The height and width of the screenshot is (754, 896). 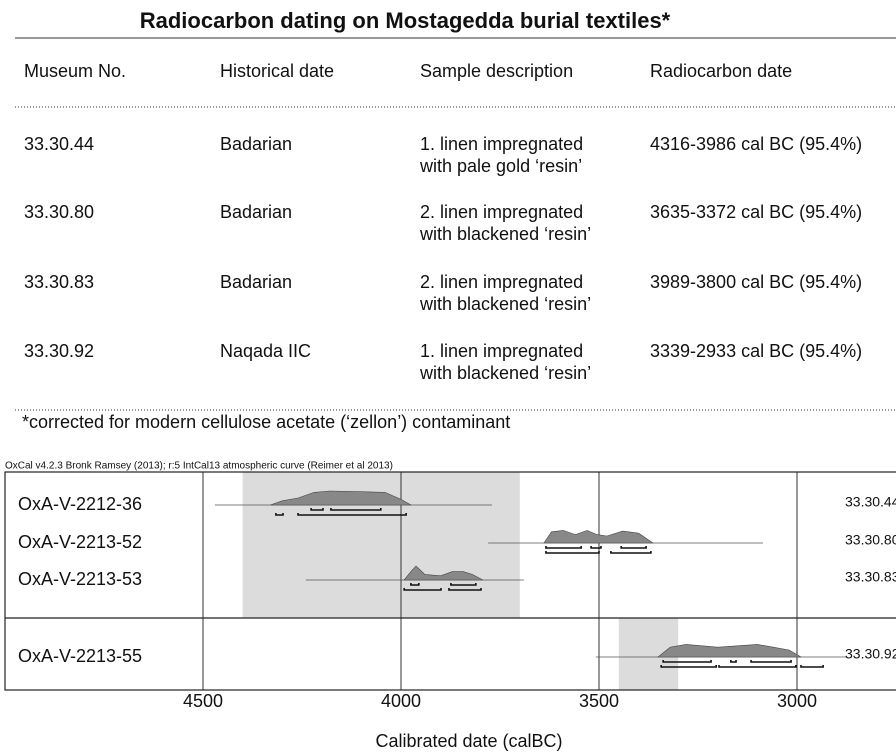 What do you see at coordinates (265, 351) in the screenshot?
I see `table-cell: Naqada IIC` at bounding box center [265, 351].